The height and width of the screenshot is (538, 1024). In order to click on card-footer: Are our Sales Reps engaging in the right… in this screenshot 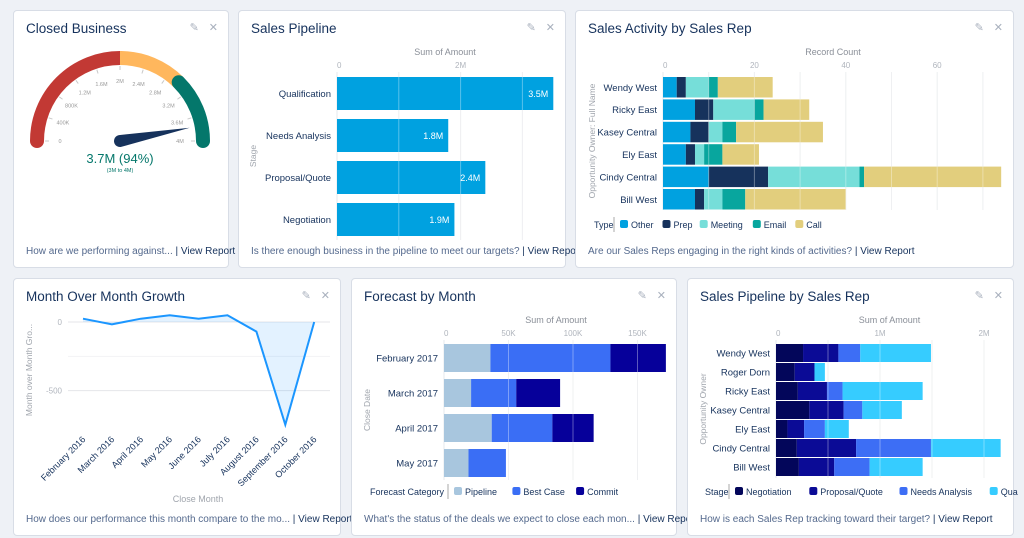, I will do `click(751, 251)`.